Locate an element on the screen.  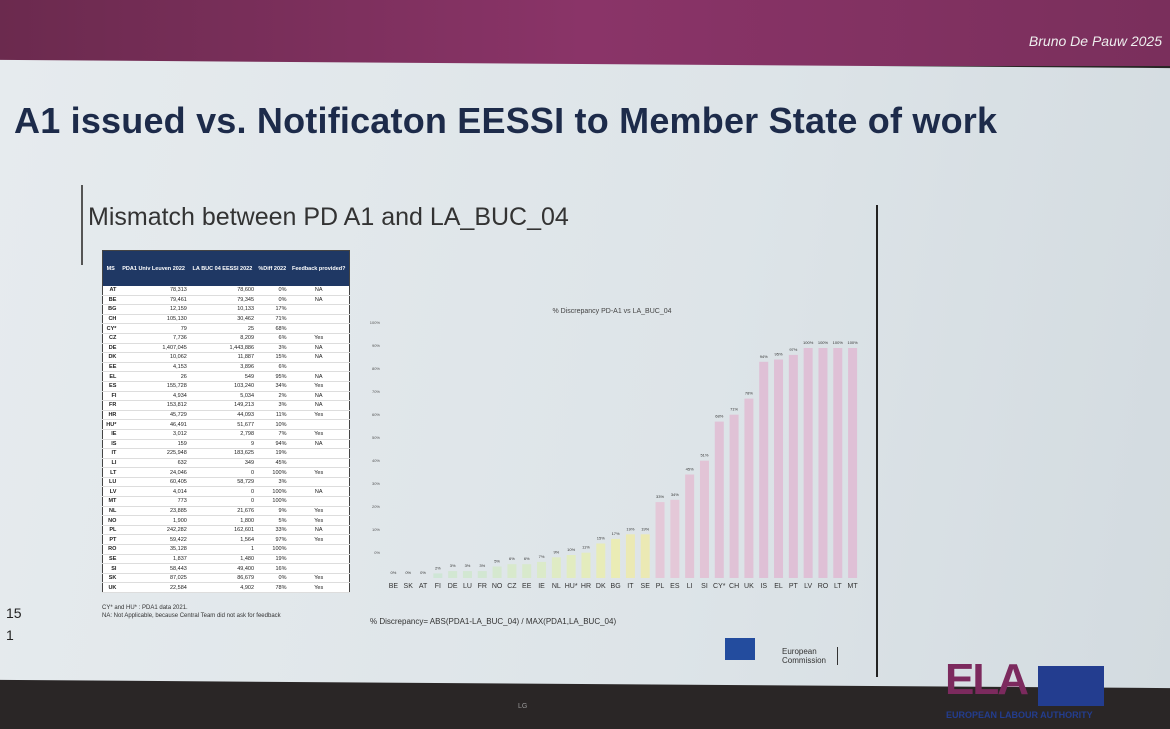
x-tick-label: CY* is located at coordinates (719, 586).